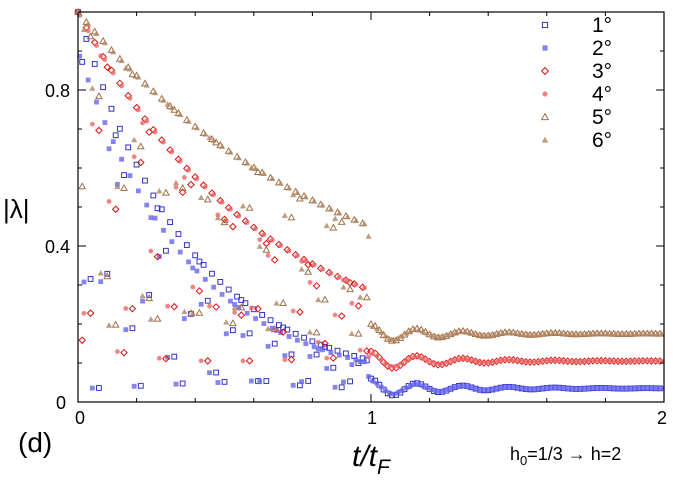  I want to click on quench-annotation: h0=1/3 → h=2, so click(565, 456).